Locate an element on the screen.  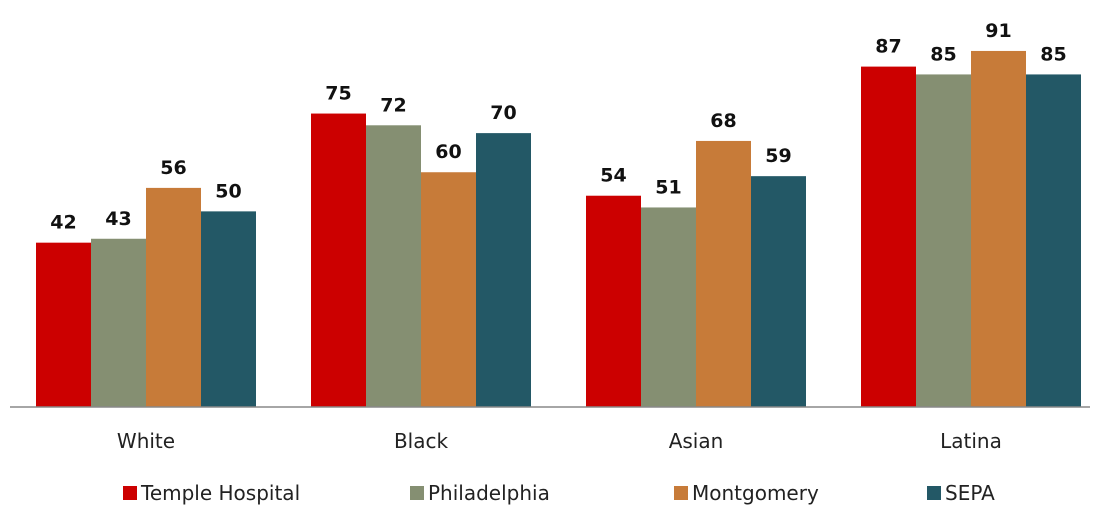
legend-label-temple-hospital: Temple Hospital is located at coordinates (220, 493).